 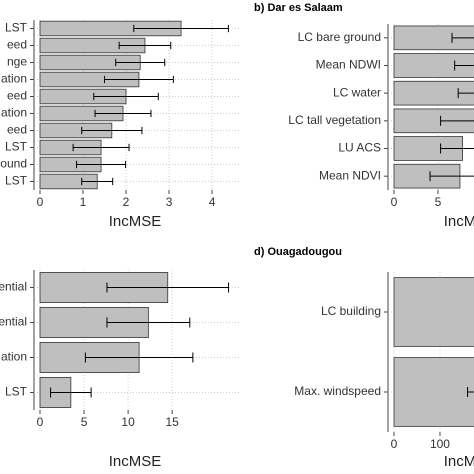 What do you see at coordinates (298, 252) in the screenshot?
I see `panel-title: d) Ouagadougou` at bounding box center [298, 252].